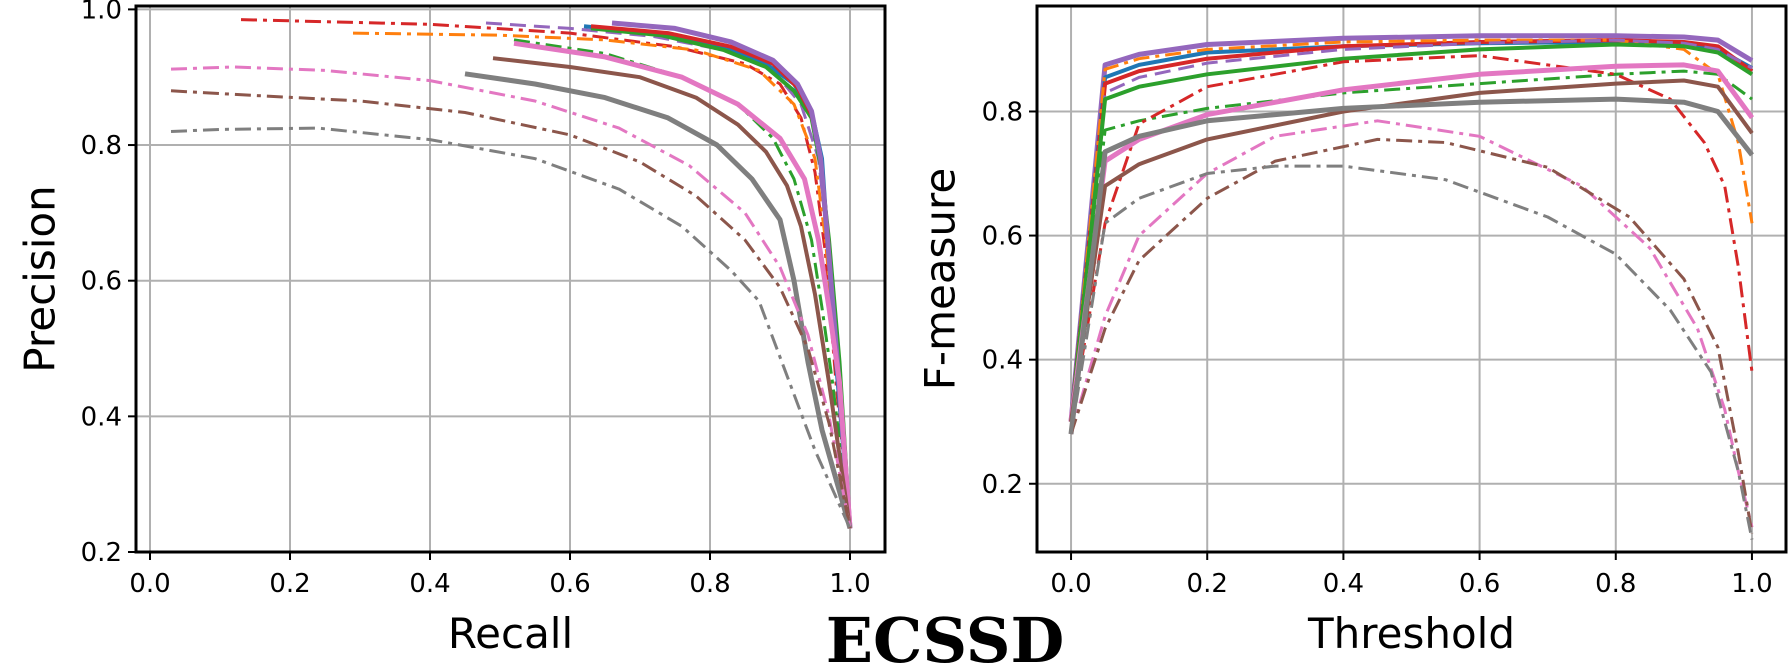 The image size is (1792, 672). Describe the element at coordinates (40, 278) in the screenshot. I see `y-axis-label: Precision` at that location.